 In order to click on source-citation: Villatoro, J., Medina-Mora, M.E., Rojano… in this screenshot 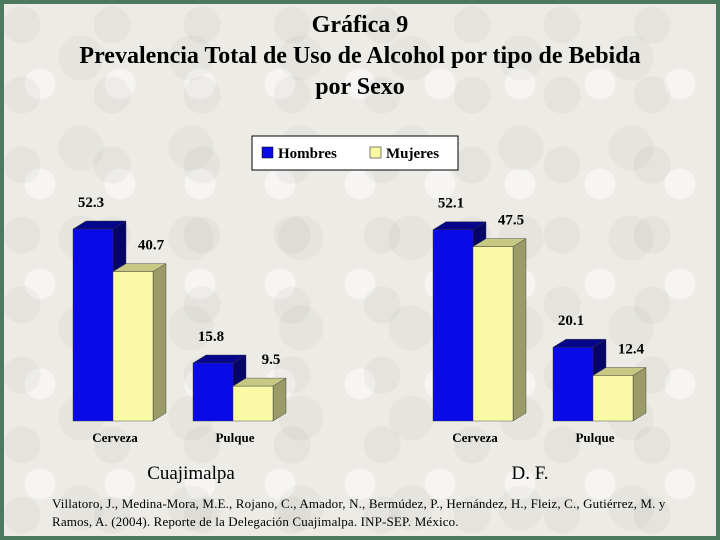, I will do `click(359, 512)`.